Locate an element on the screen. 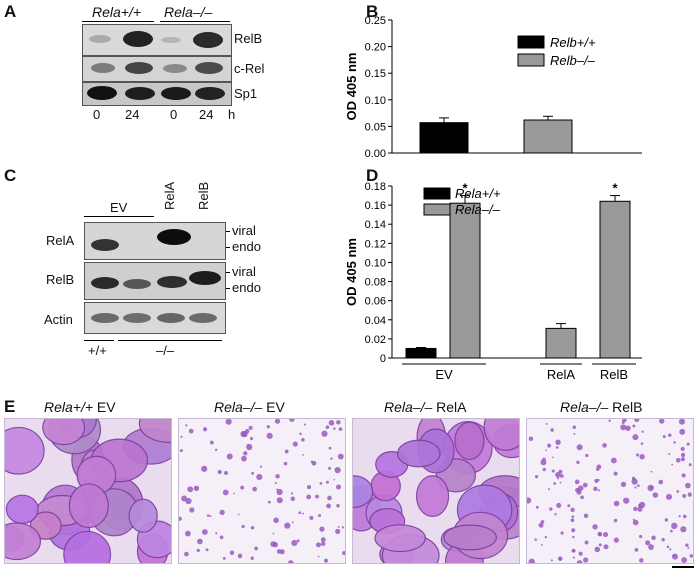 The height and width of the screenshot is (572, 700). b-ytick-label: 0.05 is located at coordinates (375, 127).